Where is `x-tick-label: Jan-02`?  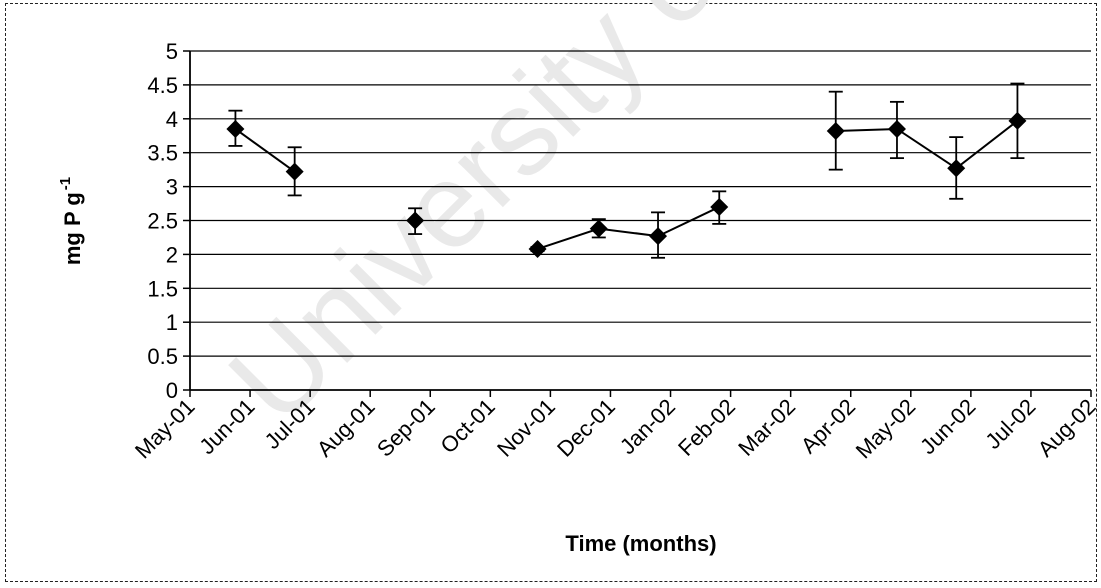 x-tick-label: Jan-02 is located at coordinates (647, 426).